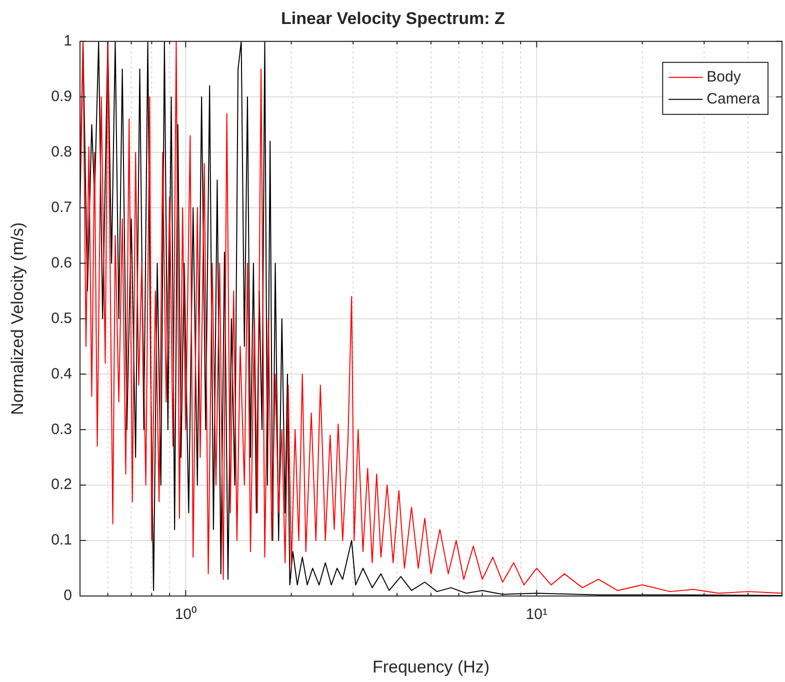  I want to click on y-tick-label: 0.4, so click(61, 373).